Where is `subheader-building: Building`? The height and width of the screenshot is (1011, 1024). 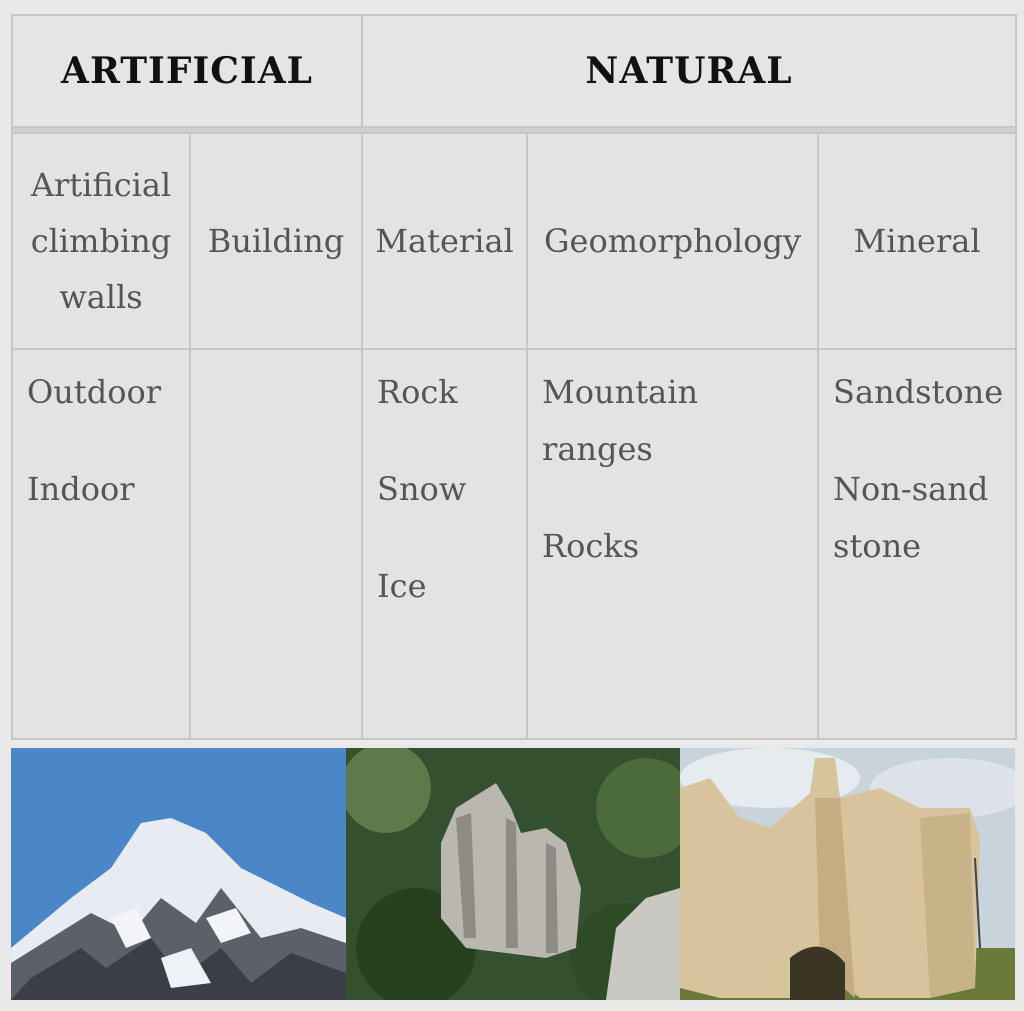
subheader-building: Building is located at coordinates (276, 241).